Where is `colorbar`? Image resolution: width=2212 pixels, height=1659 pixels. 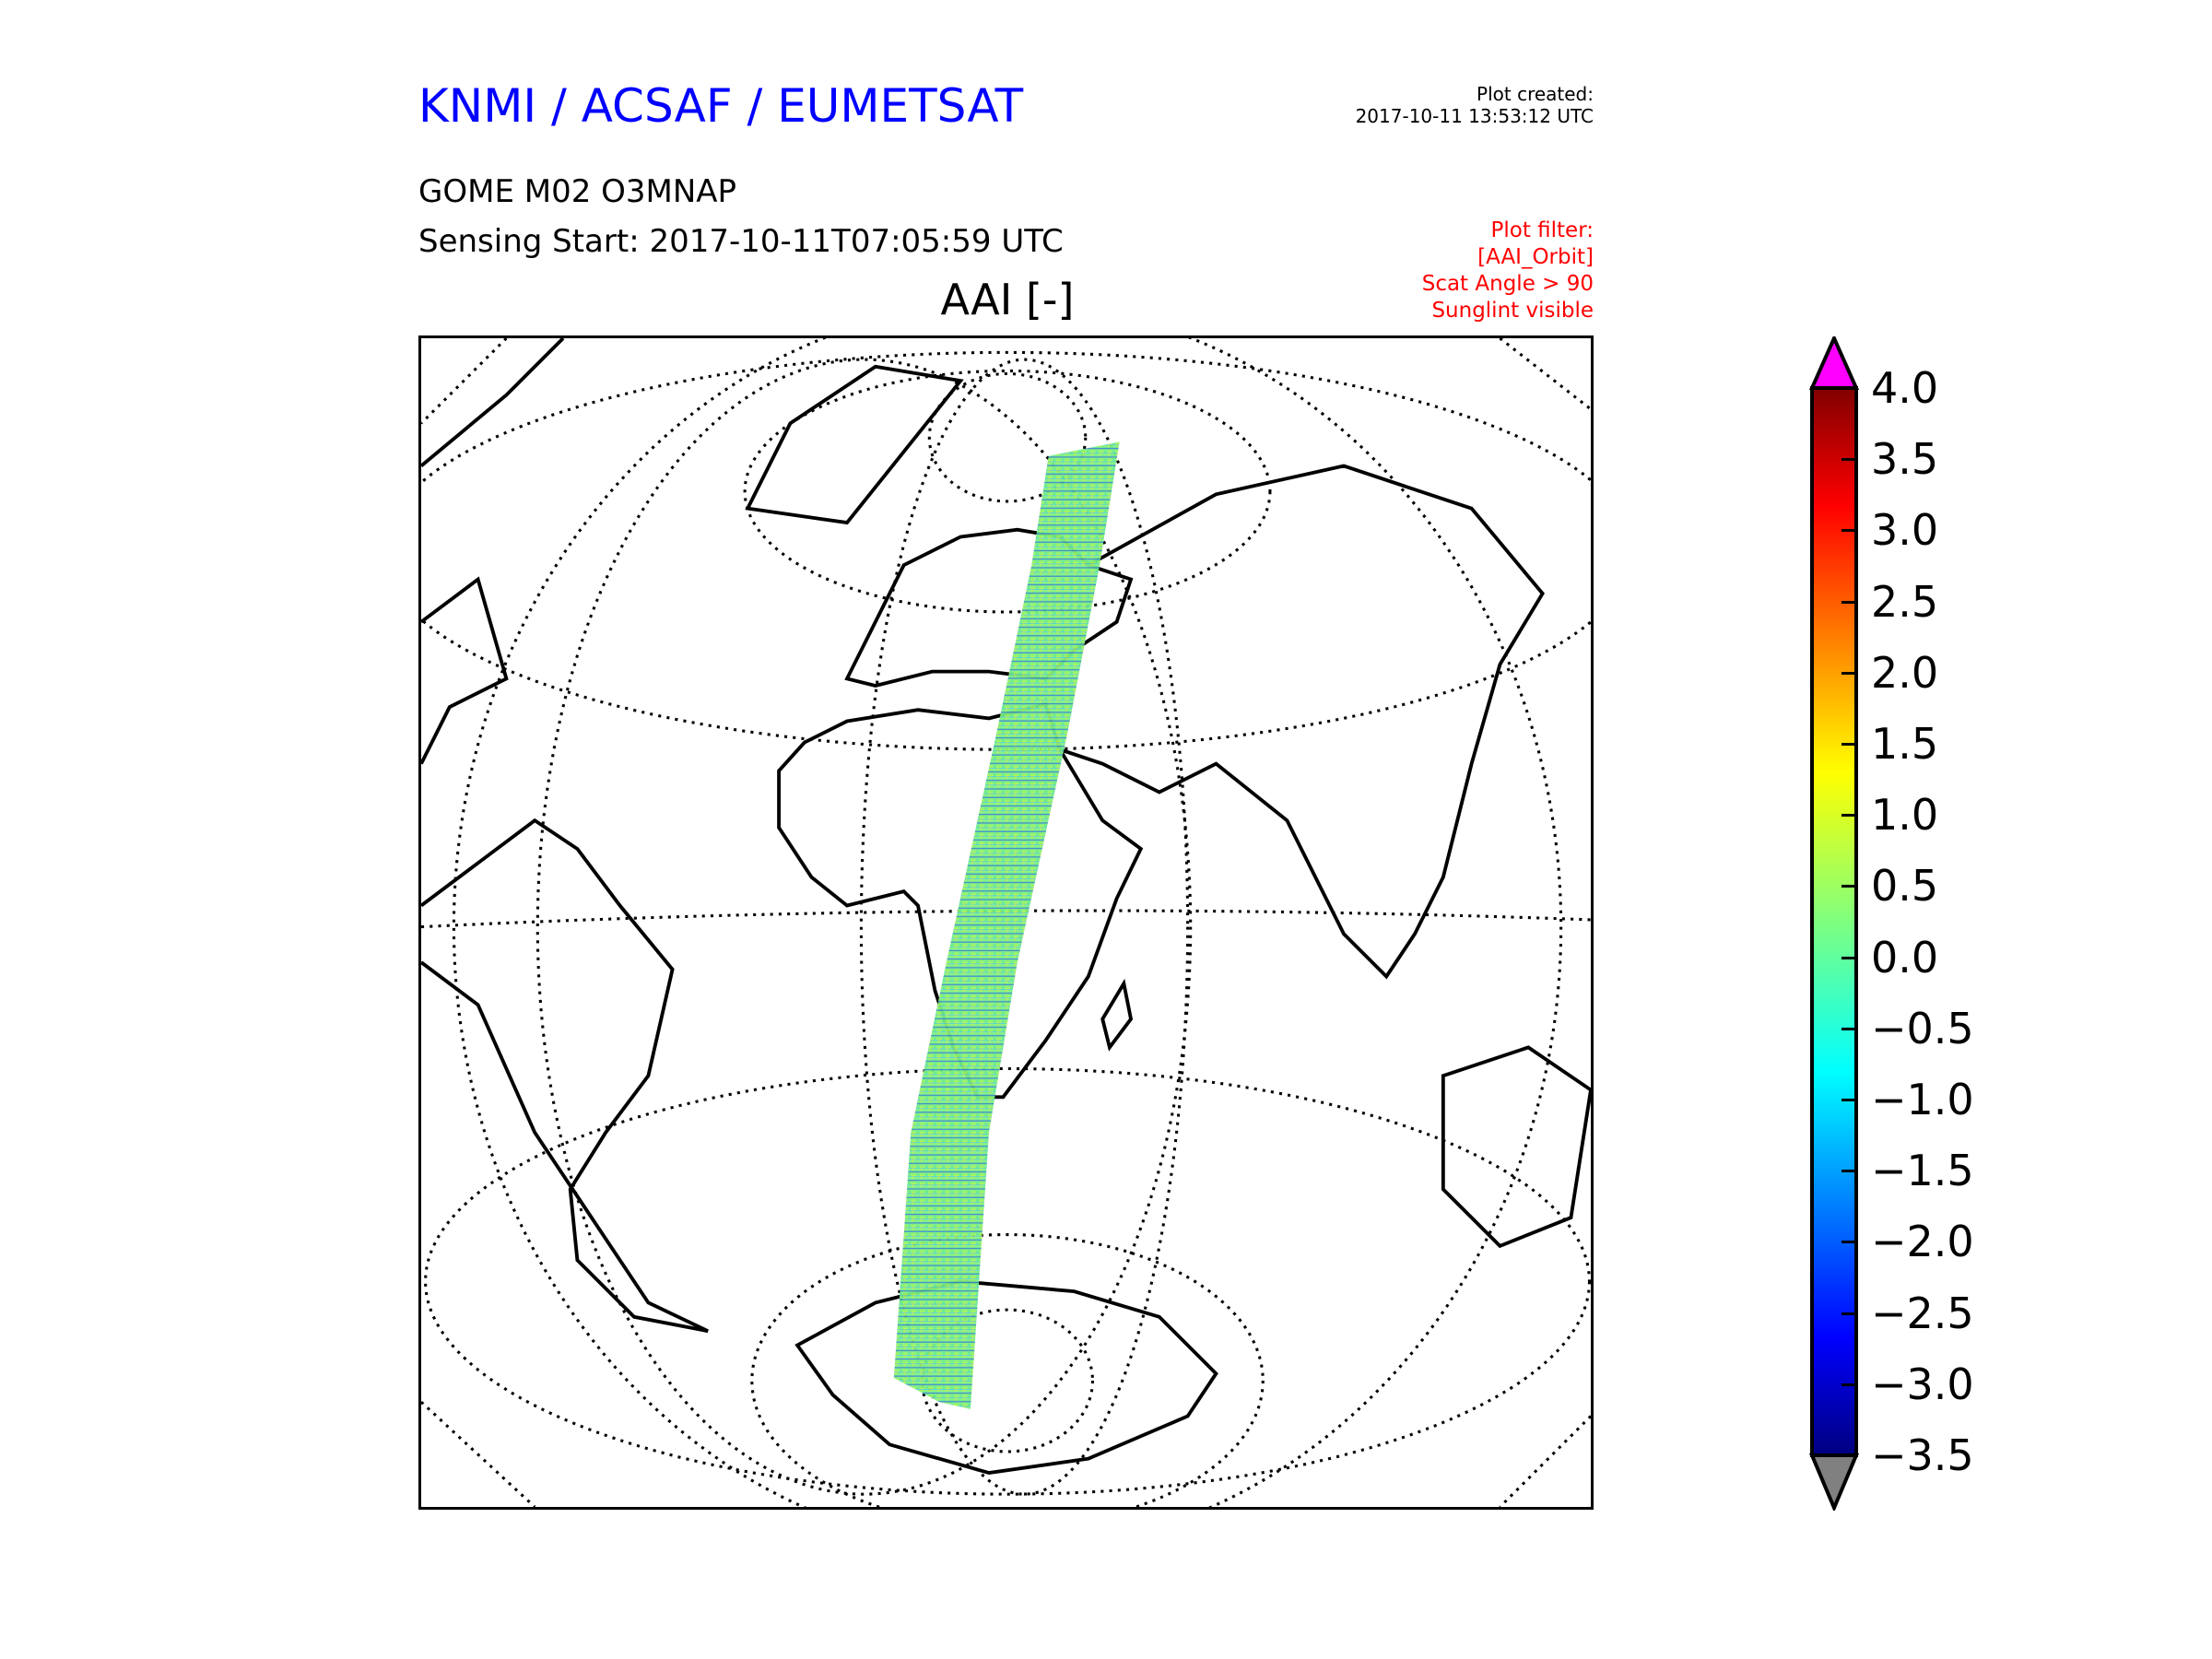
colorbar is located at coordinates (1834, 923).